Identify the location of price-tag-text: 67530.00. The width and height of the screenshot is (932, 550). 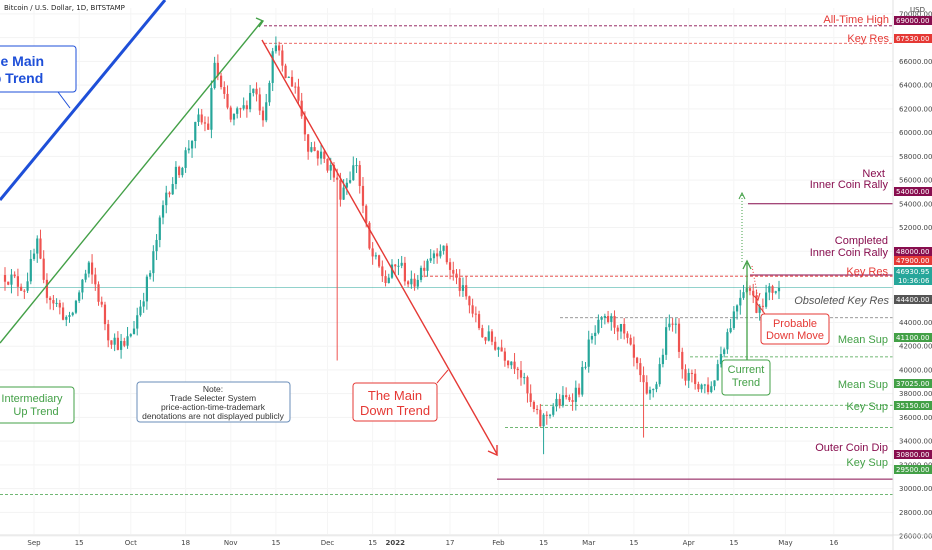
(912, 39).